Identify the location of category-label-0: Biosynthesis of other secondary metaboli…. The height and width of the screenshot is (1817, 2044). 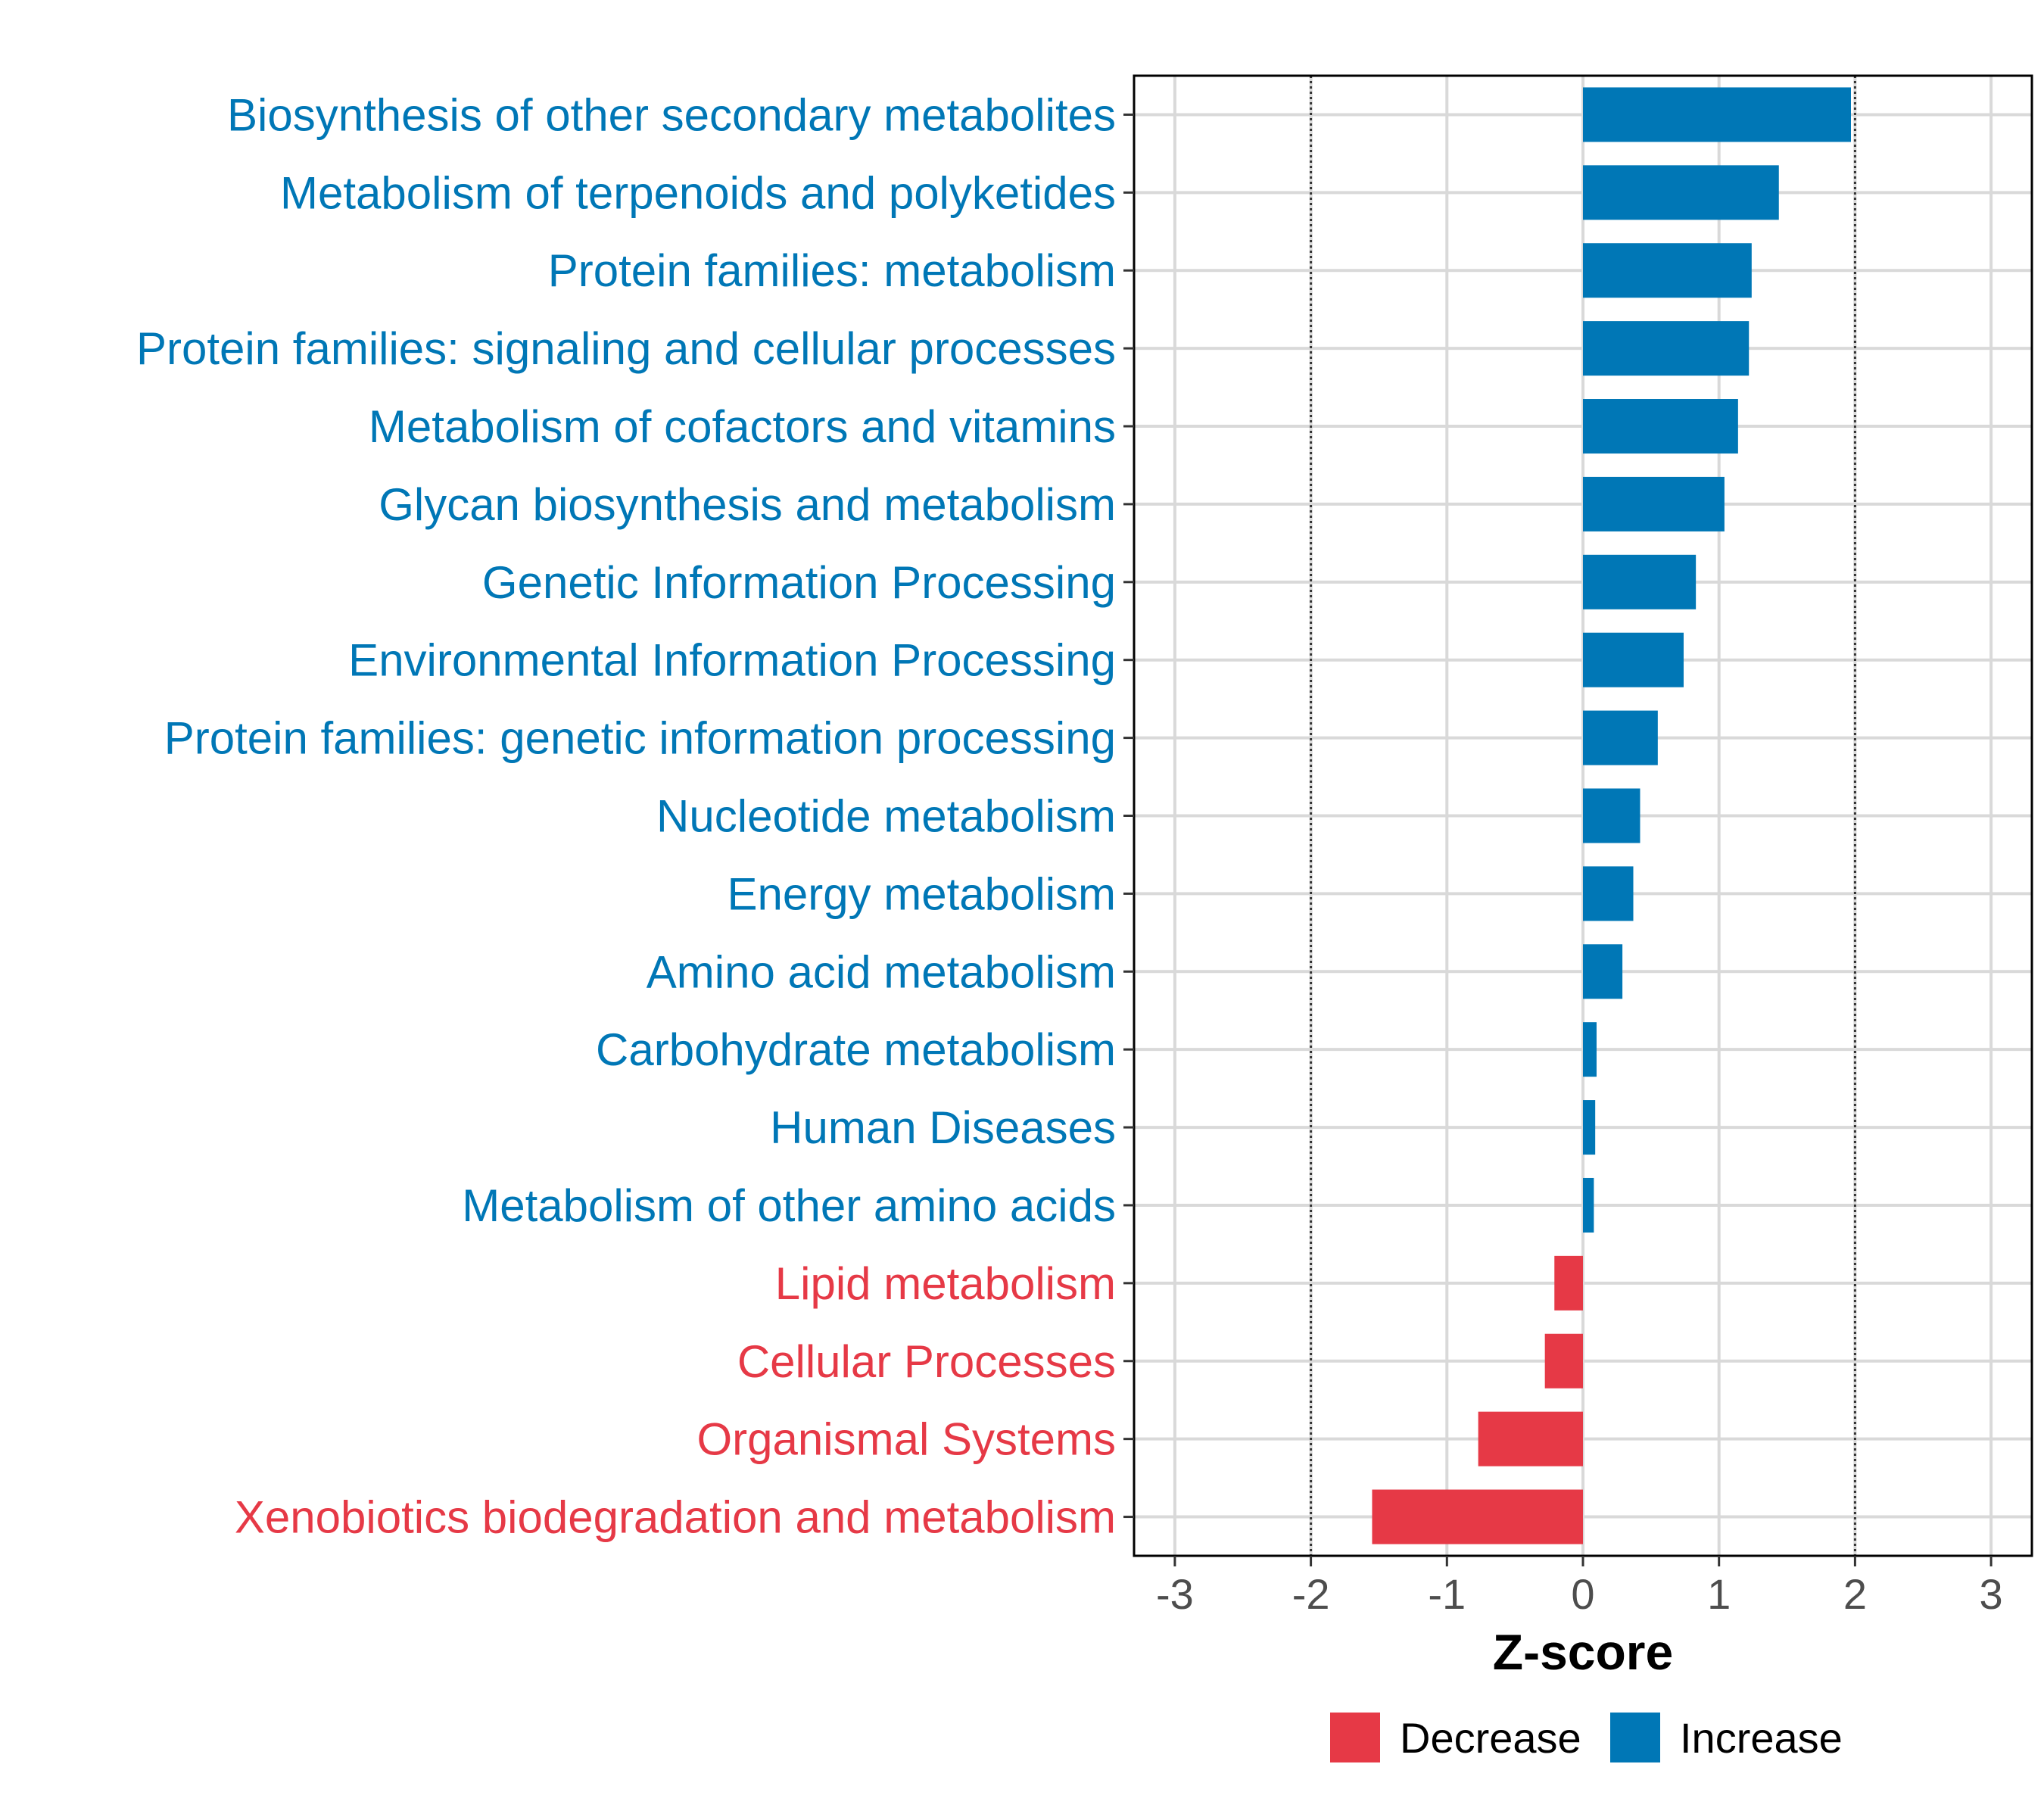
(671, 114).